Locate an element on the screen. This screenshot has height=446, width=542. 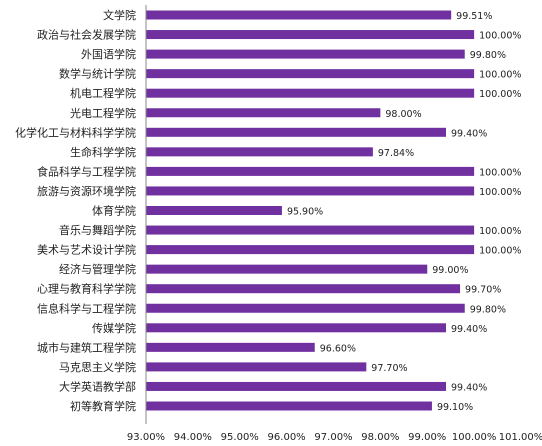
category-label: 心理与教育科学学院 is located at coordinates (86, 289).